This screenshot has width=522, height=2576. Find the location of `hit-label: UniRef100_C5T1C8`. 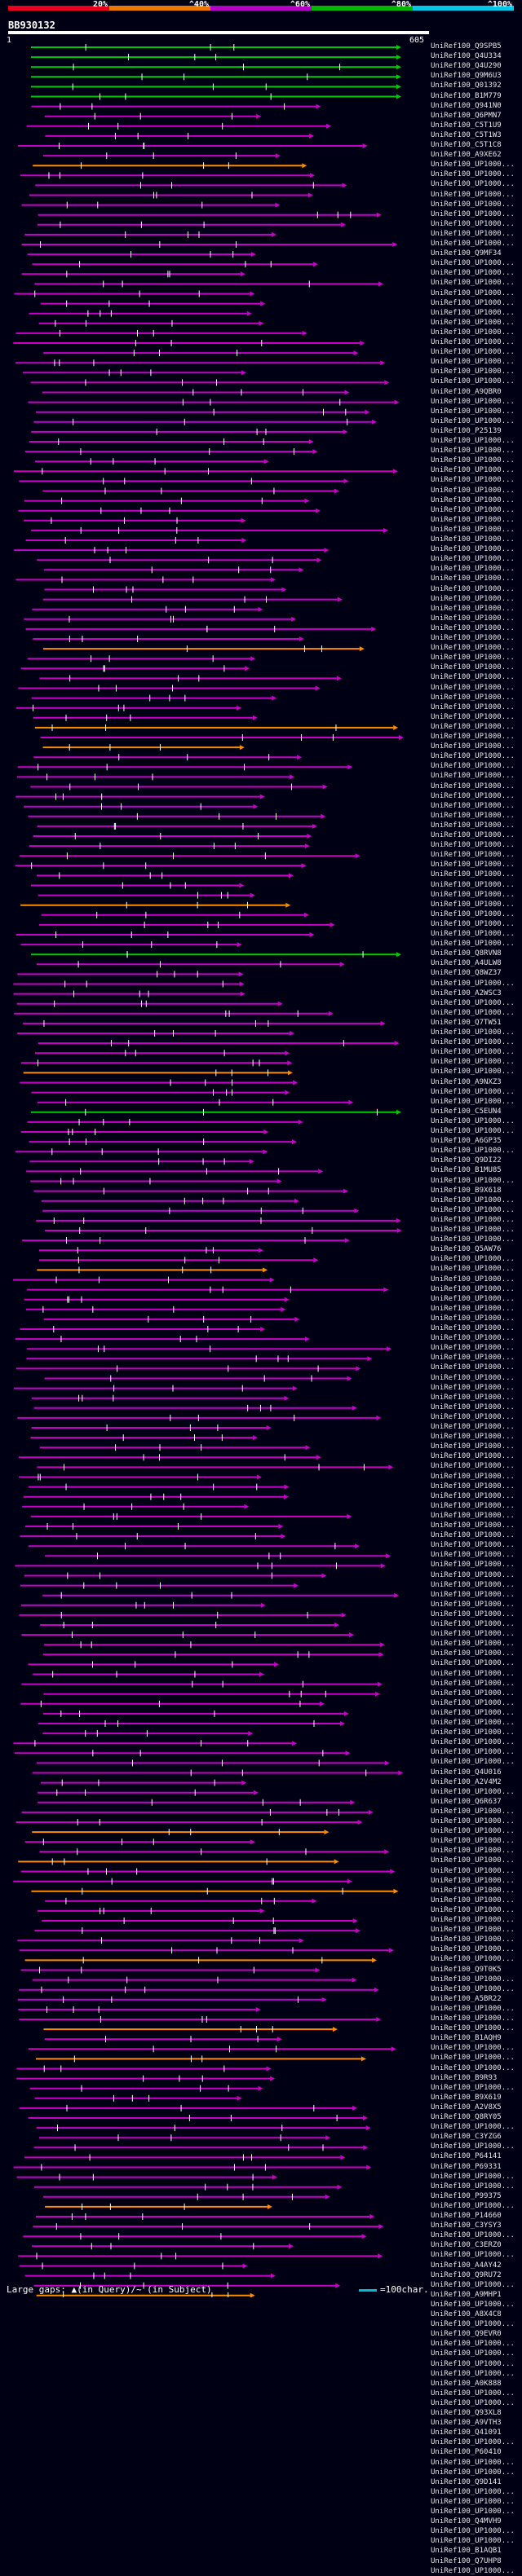

hit-label: UniRef100_C5T1C8 is located at coordinates (466, 145).